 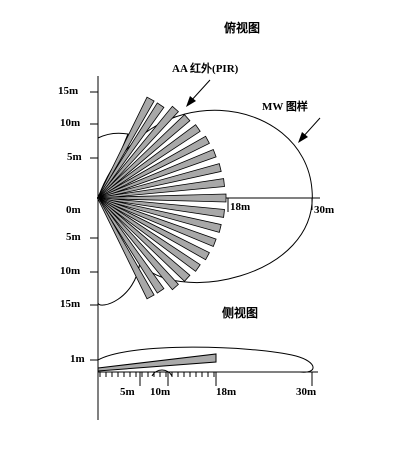 I want to click on side-x-tick-5m: 5m, so click(x=127, y=392).